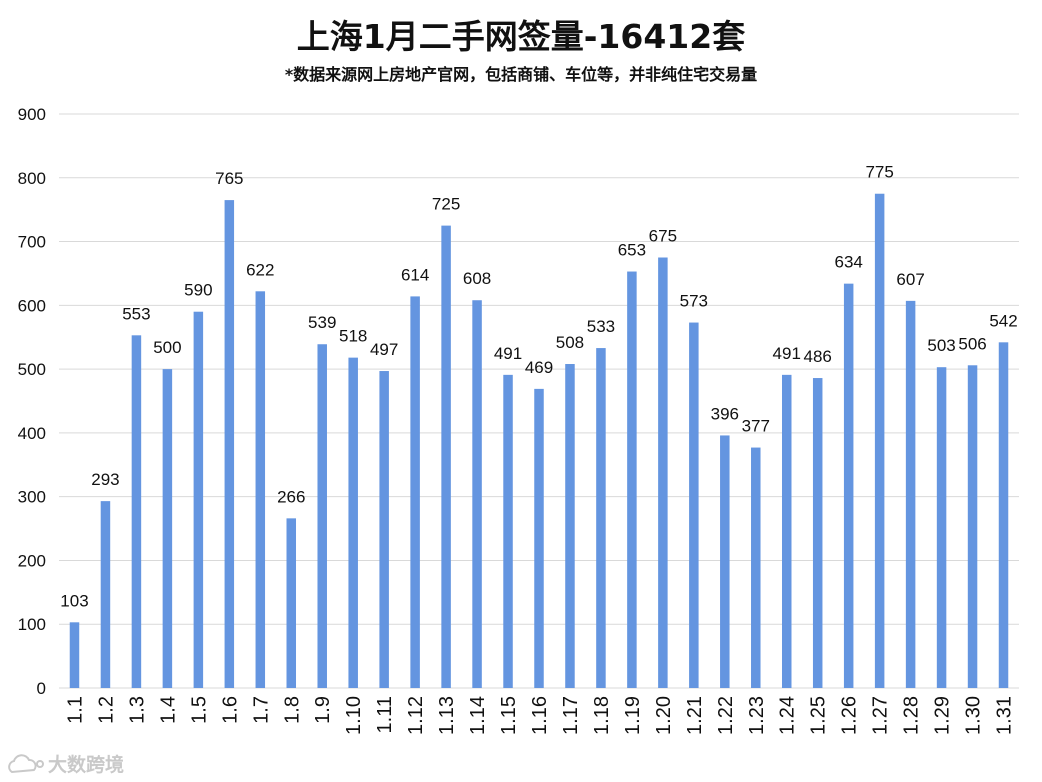 This screenshot has width=1042, height=782. I want to click on data-label: 607, so click(910, 279).